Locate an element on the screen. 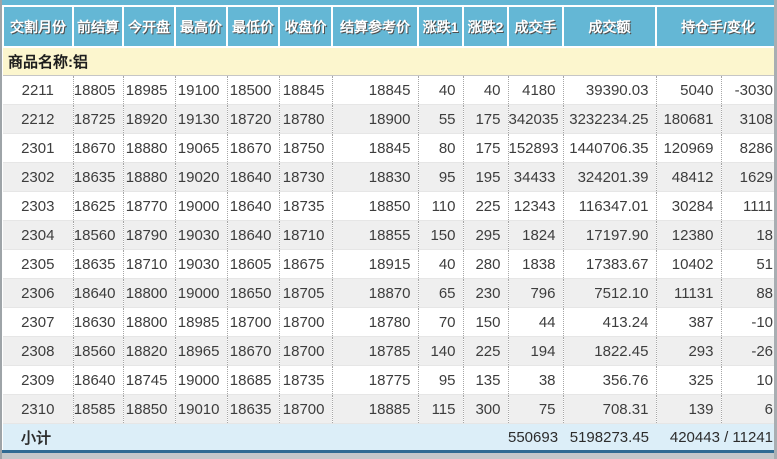 The width and height of the screenshot is (777, 459). col-header-close: 收盘价 is located at coordinates (305, 26).